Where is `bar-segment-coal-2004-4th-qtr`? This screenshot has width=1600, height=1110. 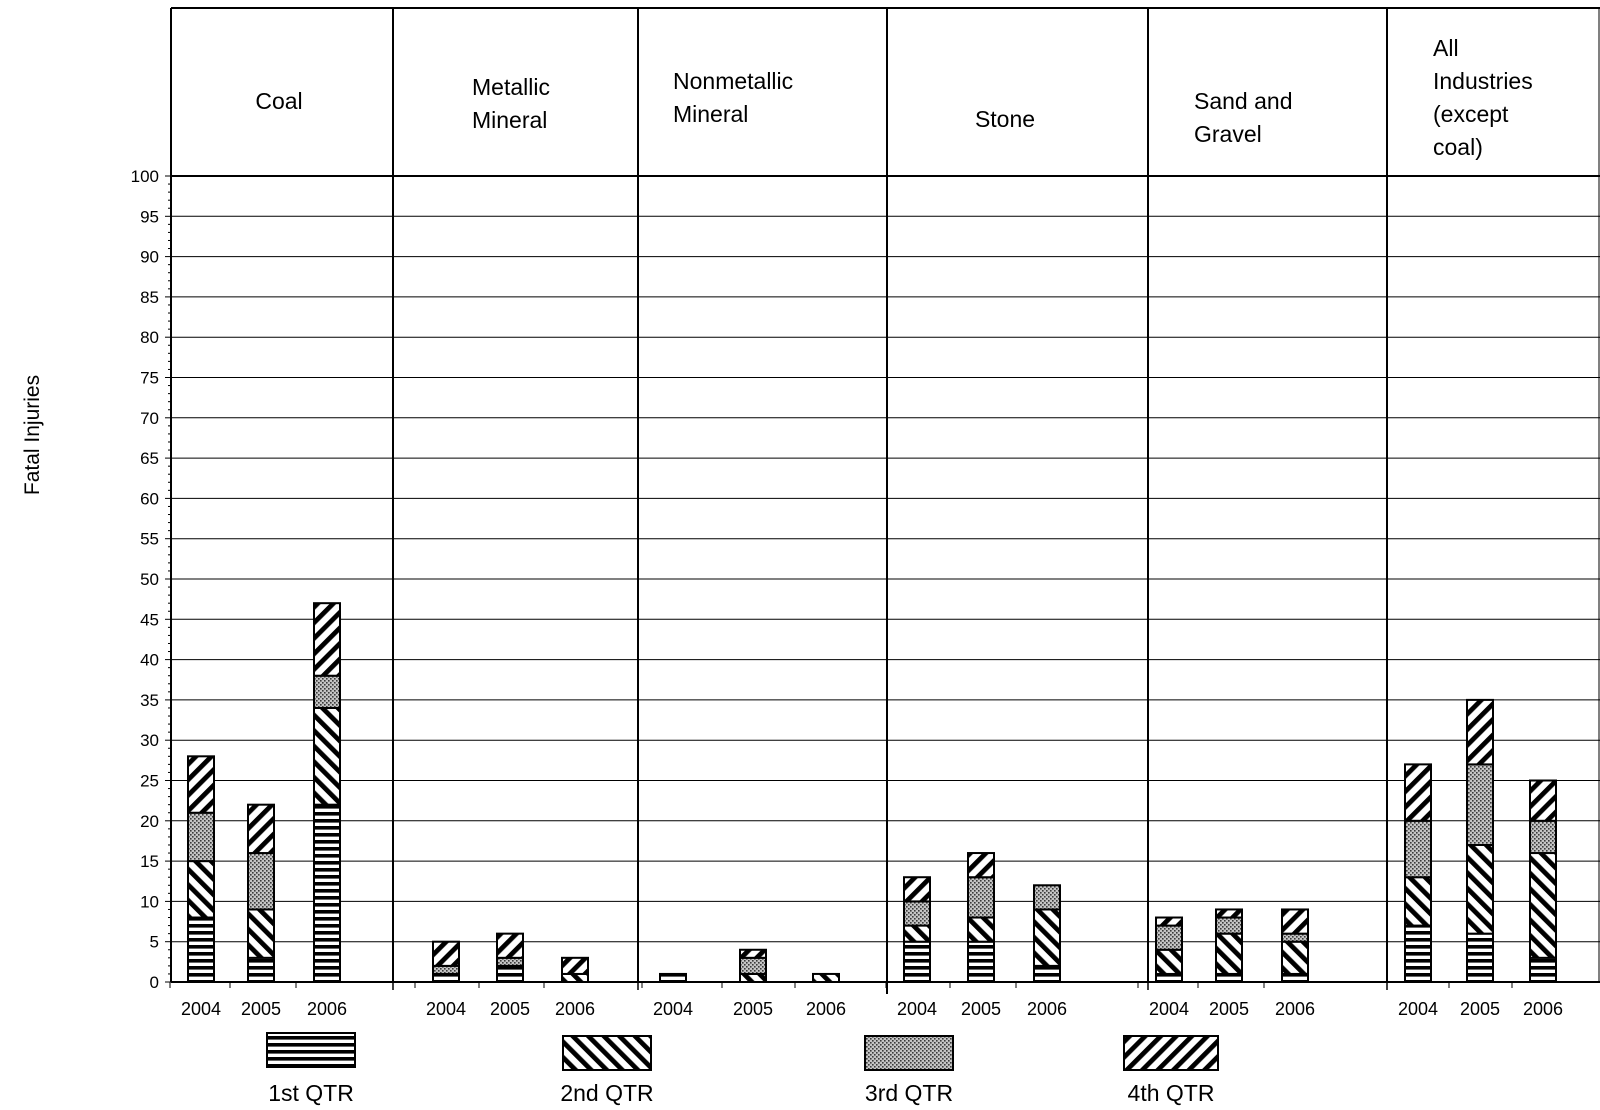
bar-segment-coal-2004-4th-qtr is located at coordinates (201, 784).